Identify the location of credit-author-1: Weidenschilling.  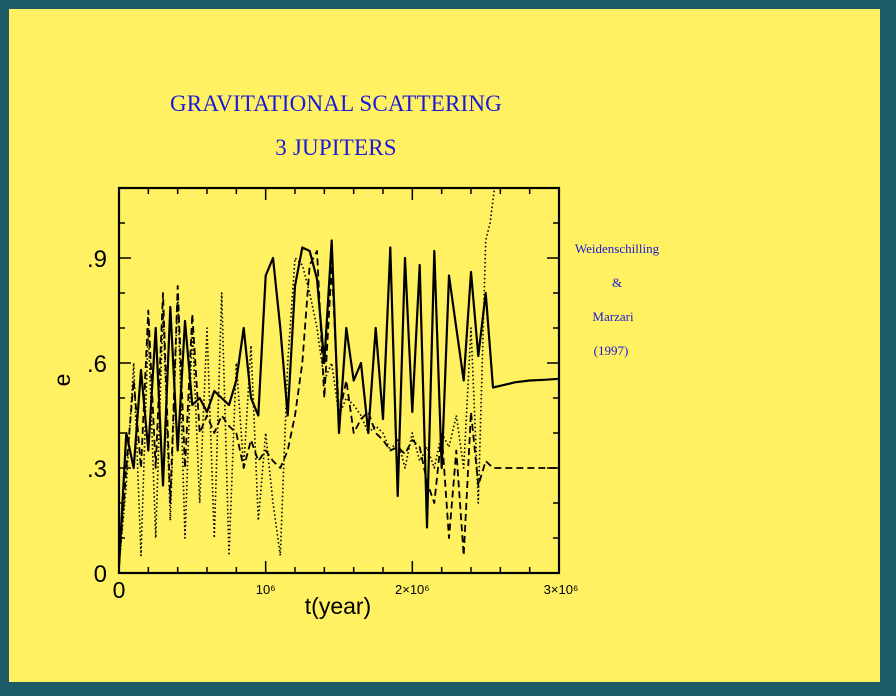
(617, 248).